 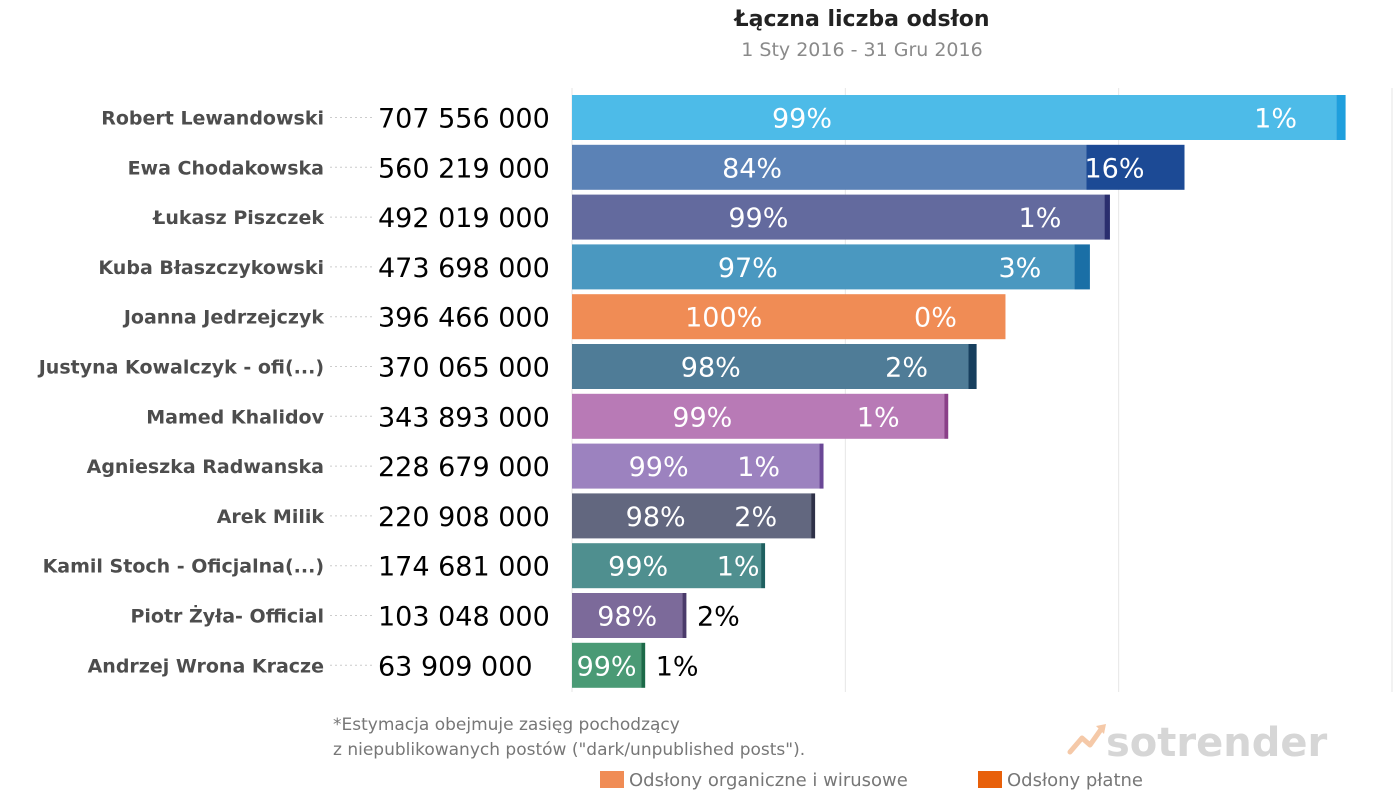 I want to click on total-value-label: 343 893 000, so click(x=464, y=417).